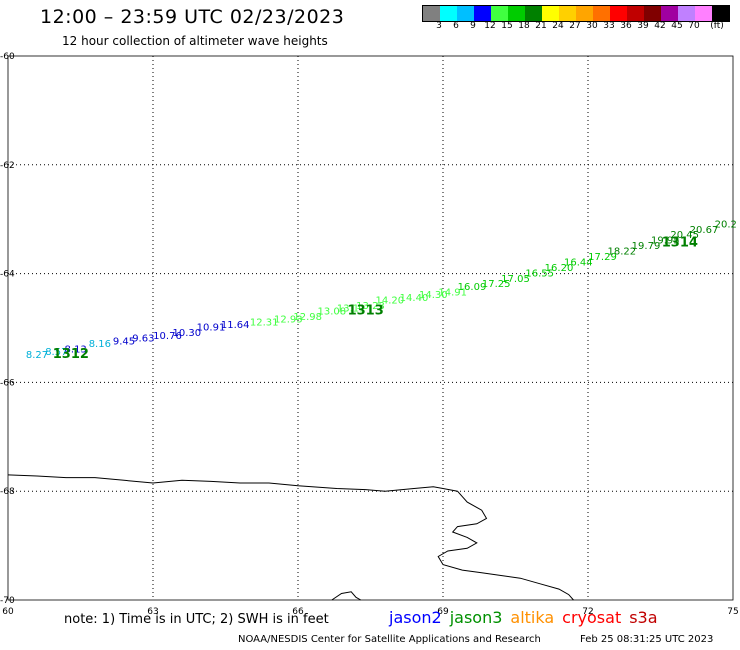 This screenshot has height=650, width=740. What do you see at coordinates (507, 26) in the screenshot?
I see `colorbar-label: 15` at bounding box center [507, 26].